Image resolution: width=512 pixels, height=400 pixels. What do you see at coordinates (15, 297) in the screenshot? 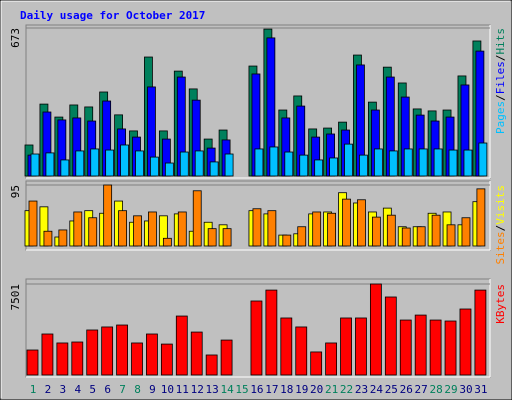
I see `y-tick-label: 7501` at bounding box center [15, 297].